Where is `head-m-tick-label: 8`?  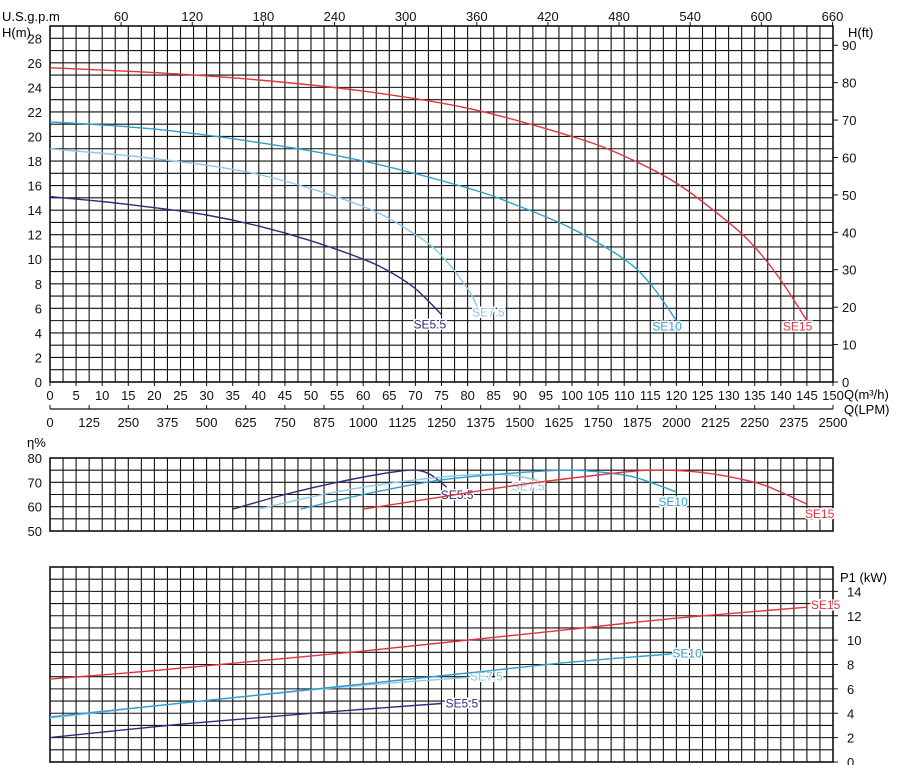
head-m-tick-label: 8 is located at coordinates (38, 284).